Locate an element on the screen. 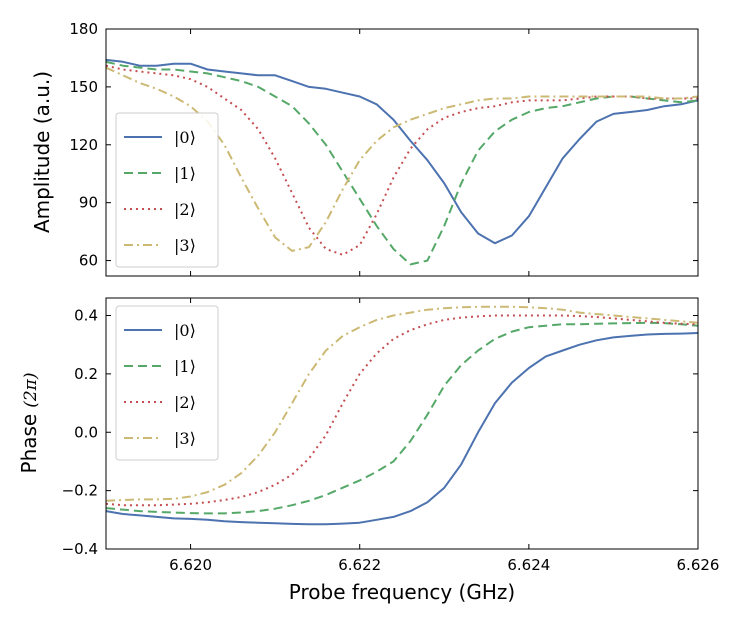  y-tick-label: 0.4 is located at coordinates (86, 316).